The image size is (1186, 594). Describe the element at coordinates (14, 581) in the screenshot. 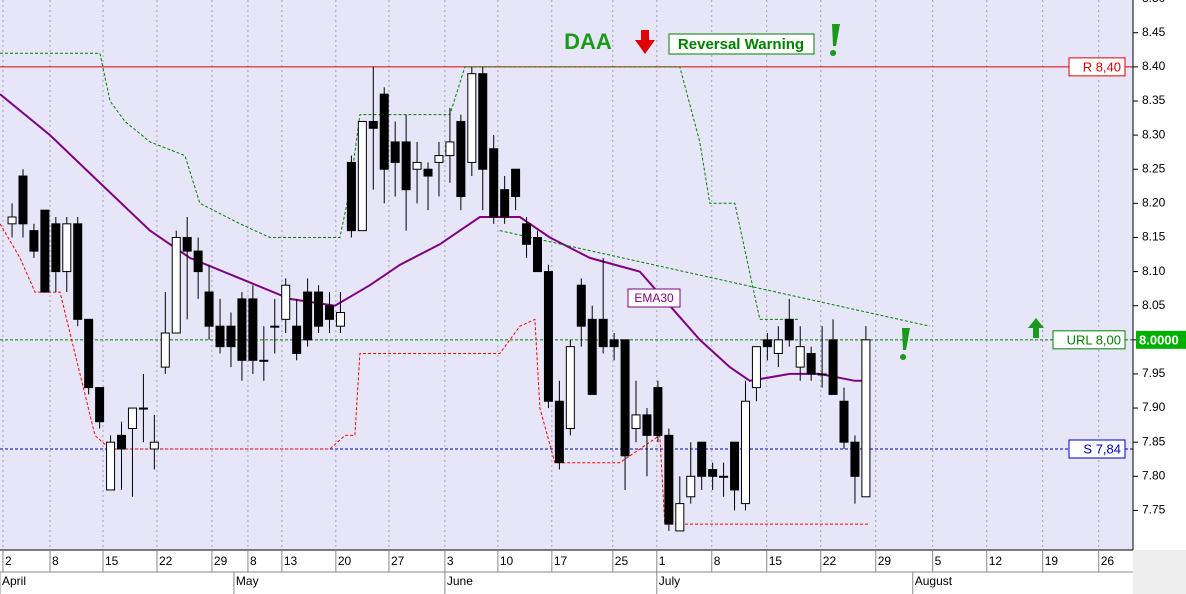

I see `month-label: April` at that location.